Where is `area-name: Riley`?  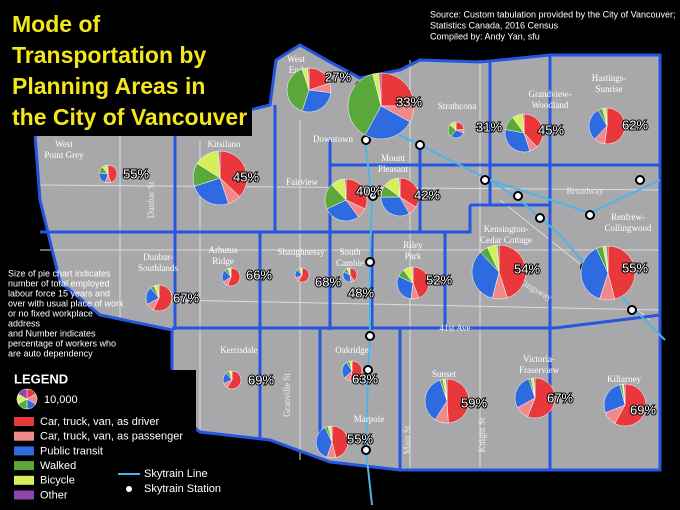
area-name: Riley is located at coordinates (413, 245).